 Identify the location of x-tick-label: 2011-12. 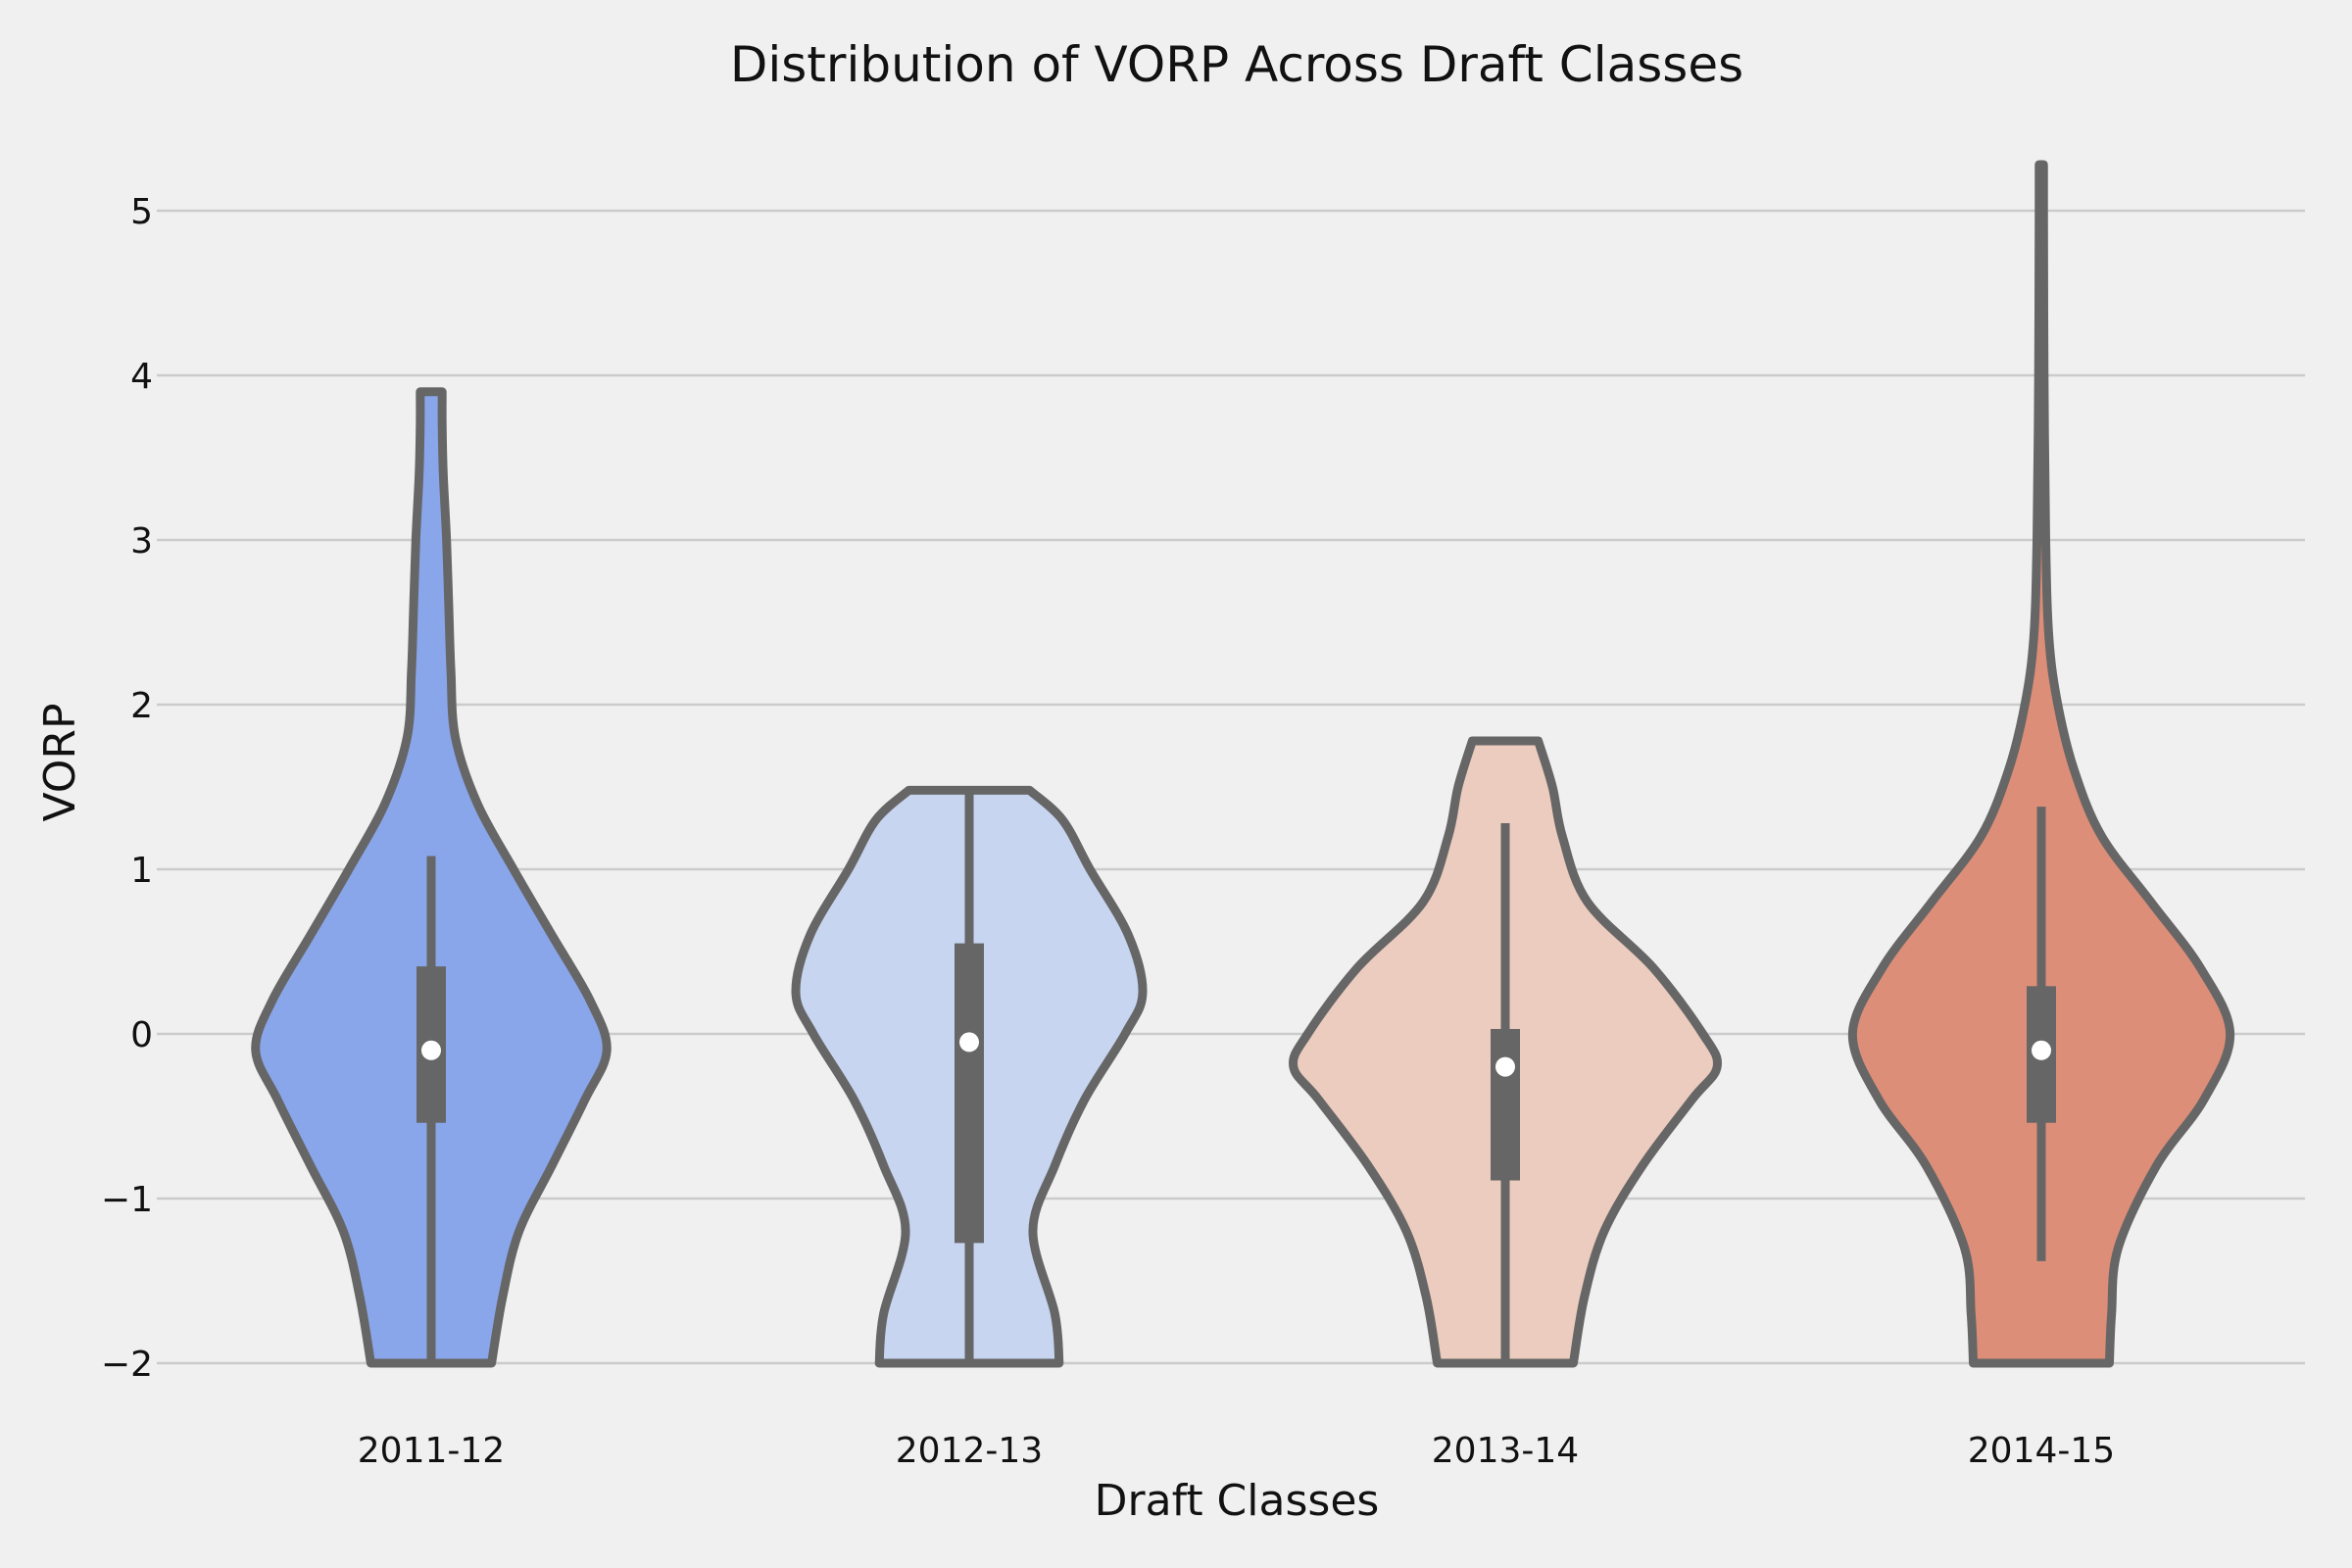
(431, 1451).